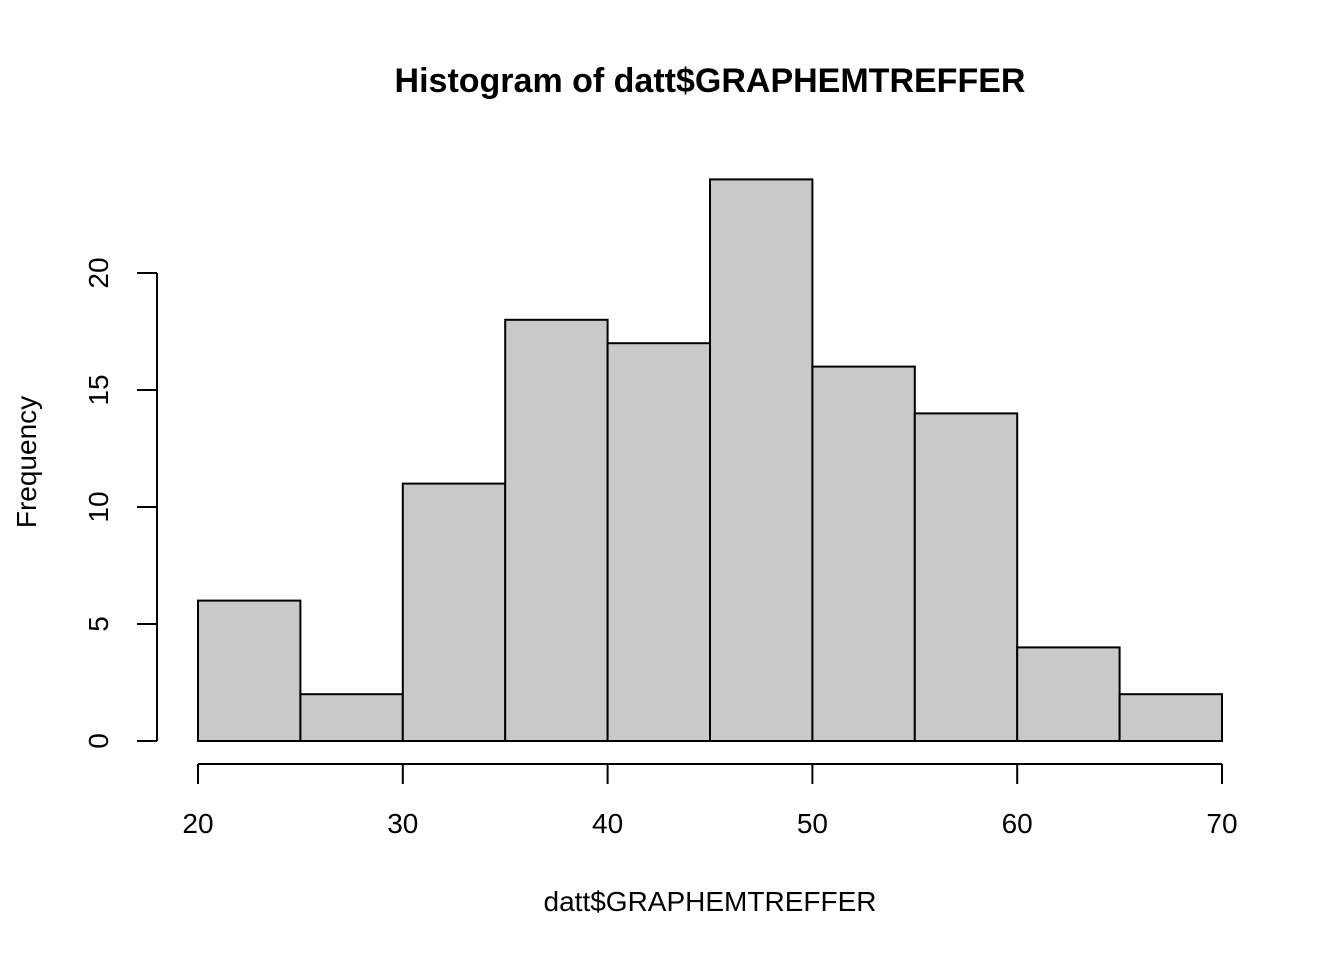 The width and height of the screenshot is (1344, 960). I want to click on x-tick-label-20: 20, so click(197, 823).